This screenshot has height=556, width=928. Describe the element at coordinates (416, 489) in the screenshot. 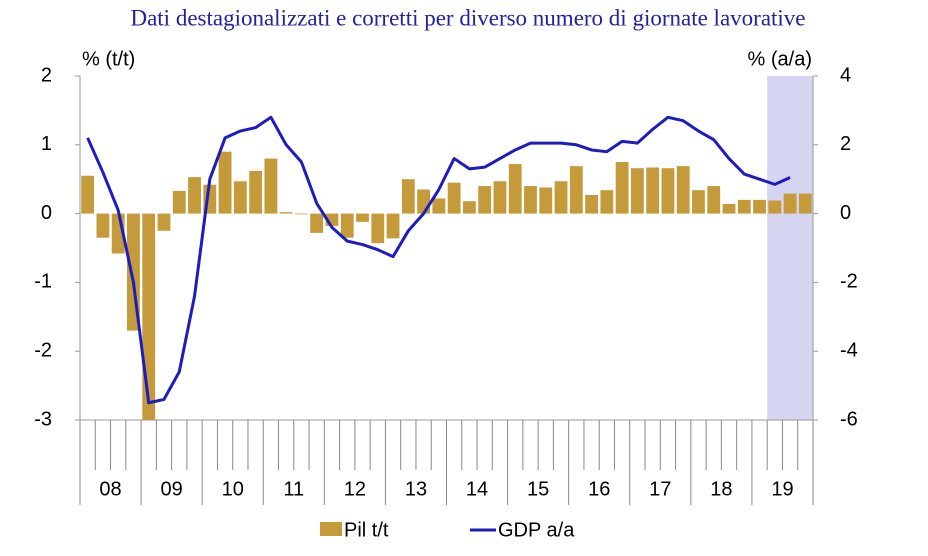

I see `x-tick-label: 13` at that location.